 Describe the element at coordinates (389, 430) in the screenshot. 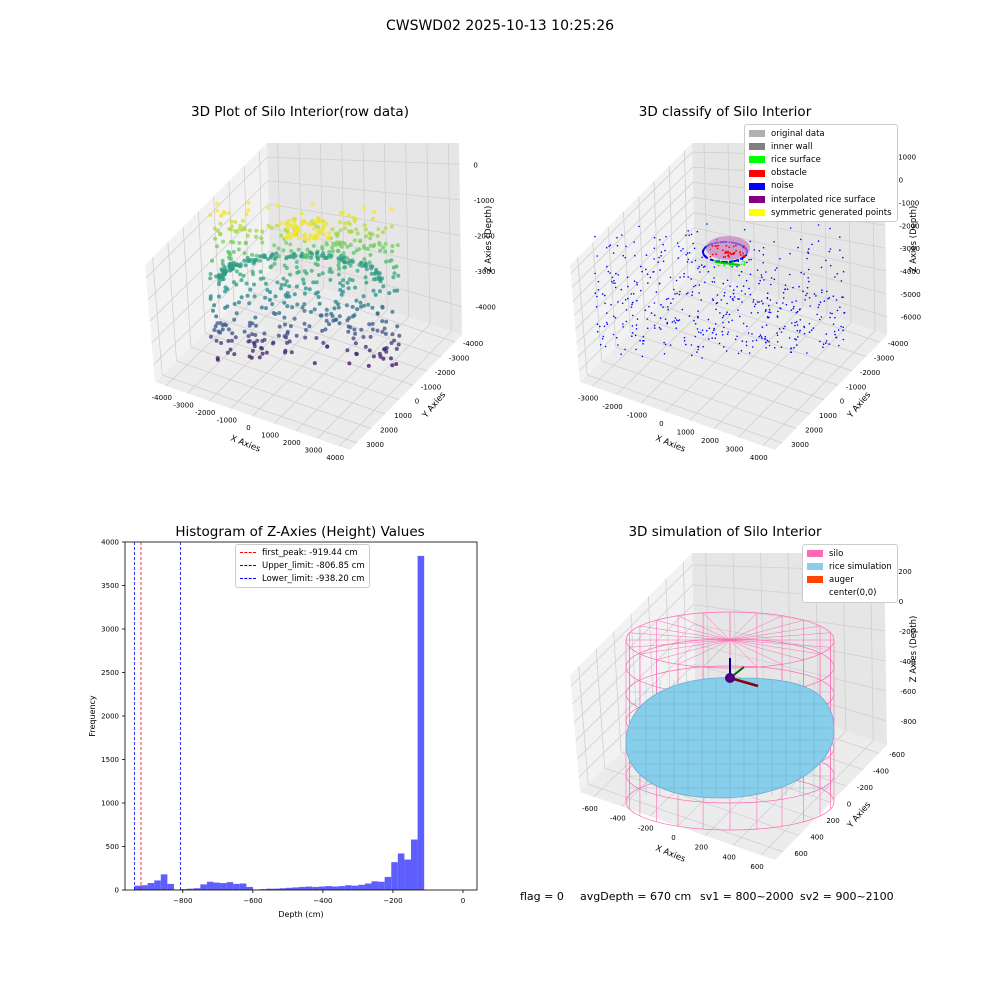

I see `y-tick-label: 2000` at that location.